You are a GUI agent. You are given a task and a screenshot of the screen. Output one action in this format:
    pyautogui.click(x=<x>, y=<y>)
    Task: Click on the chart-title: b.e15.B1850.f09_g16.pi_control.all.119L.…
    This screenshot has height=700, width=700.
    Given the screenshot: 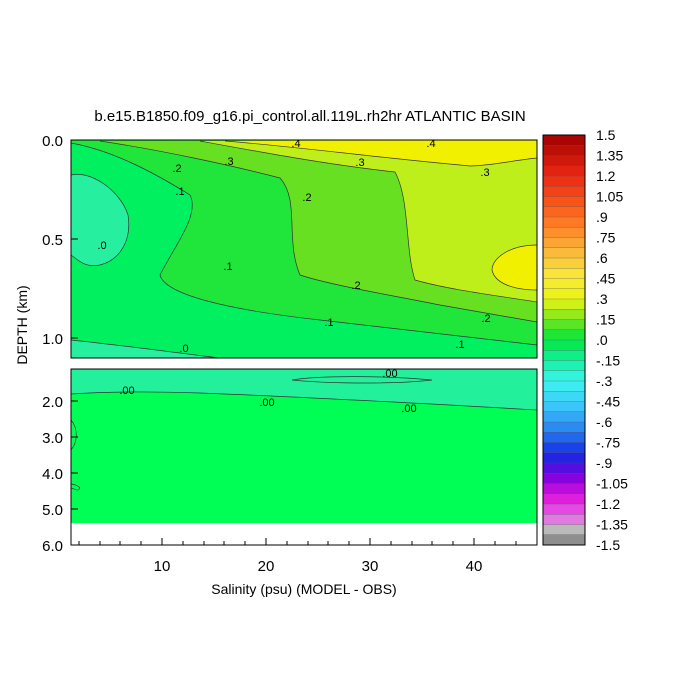 What is the action you would take?
    pyautogui.click(x=309, y=116)
    